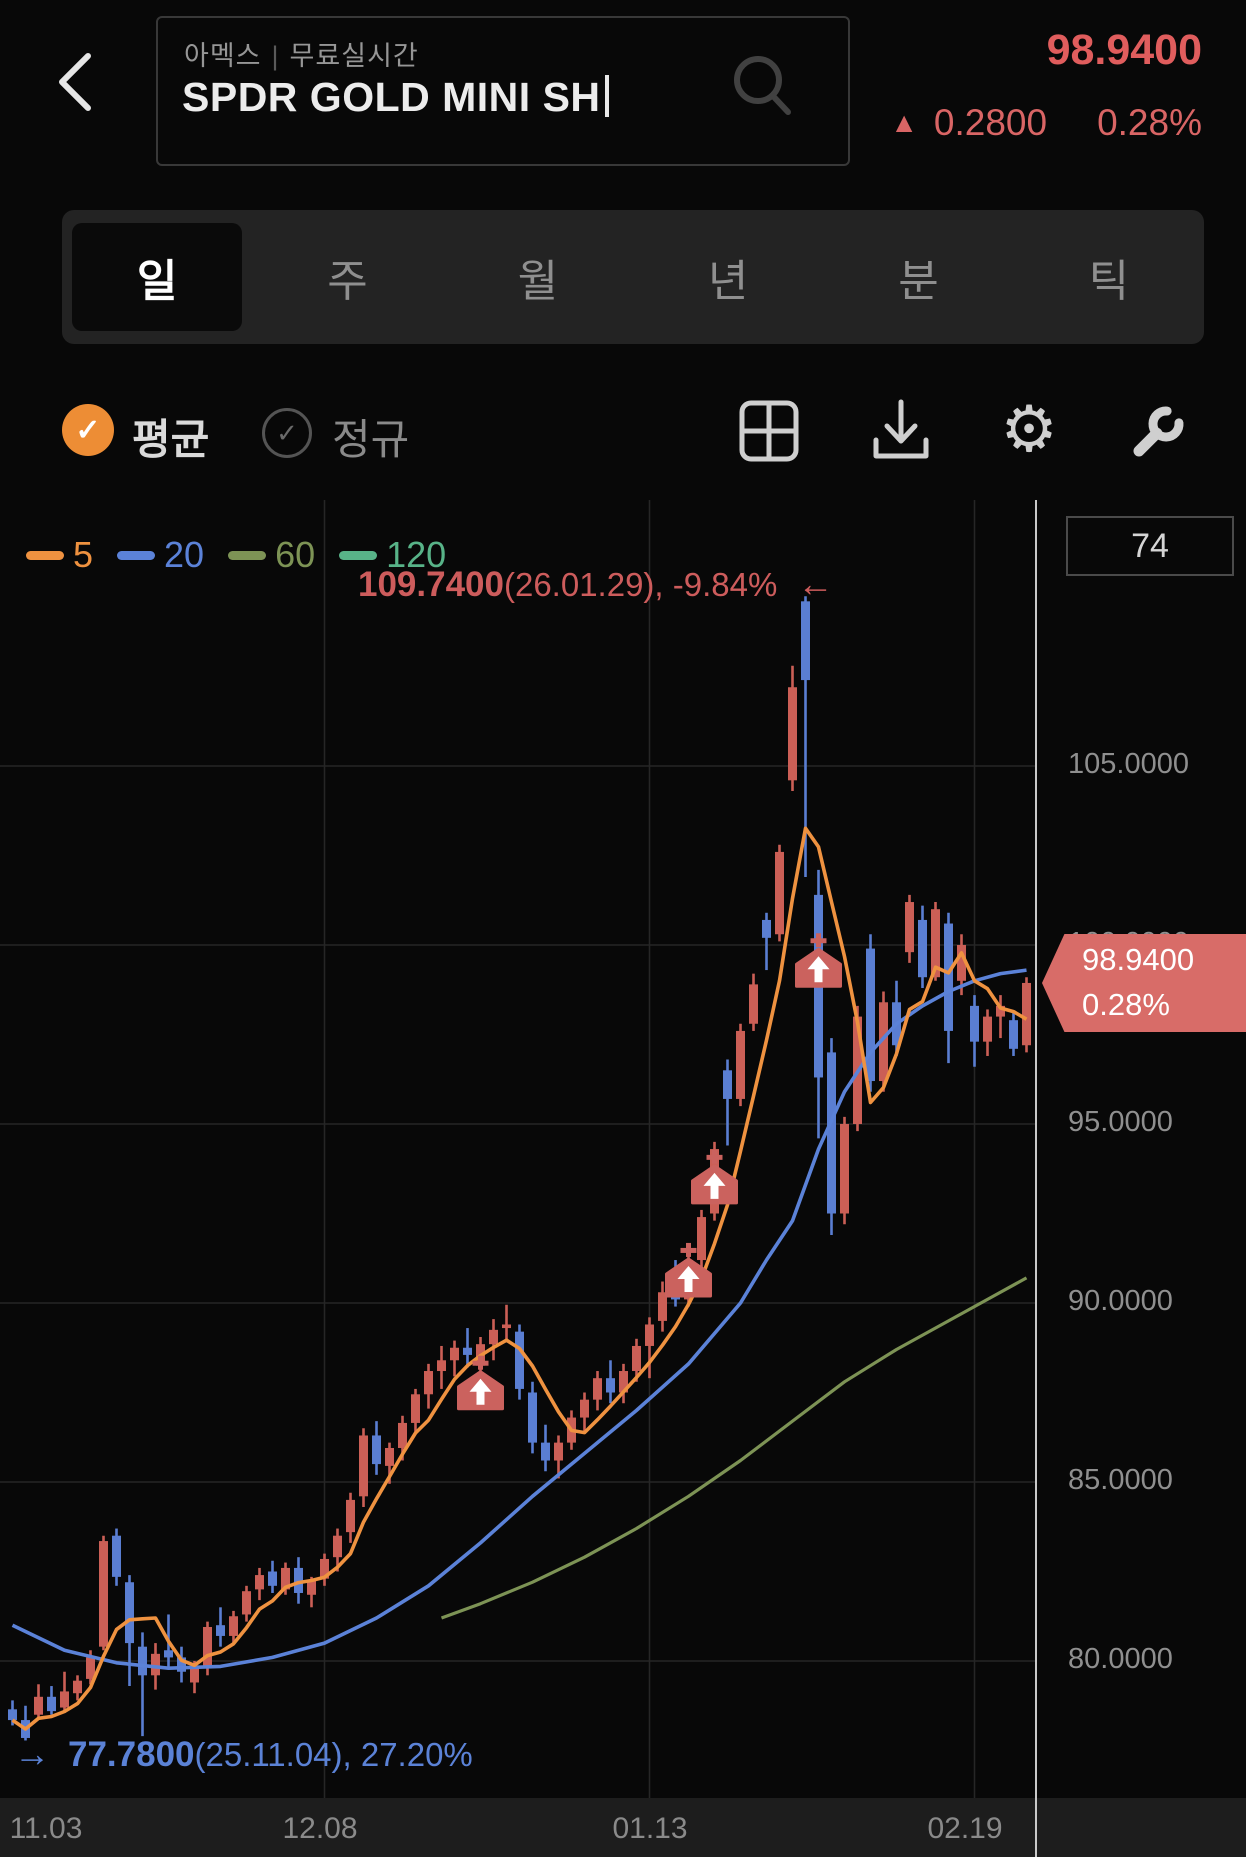  What do you see at coordinates (596, 583) in the screenshot?
I see `high-annotation: 109.7400(26.01.29), -9.84% ←` at bounding box center [596, 583].